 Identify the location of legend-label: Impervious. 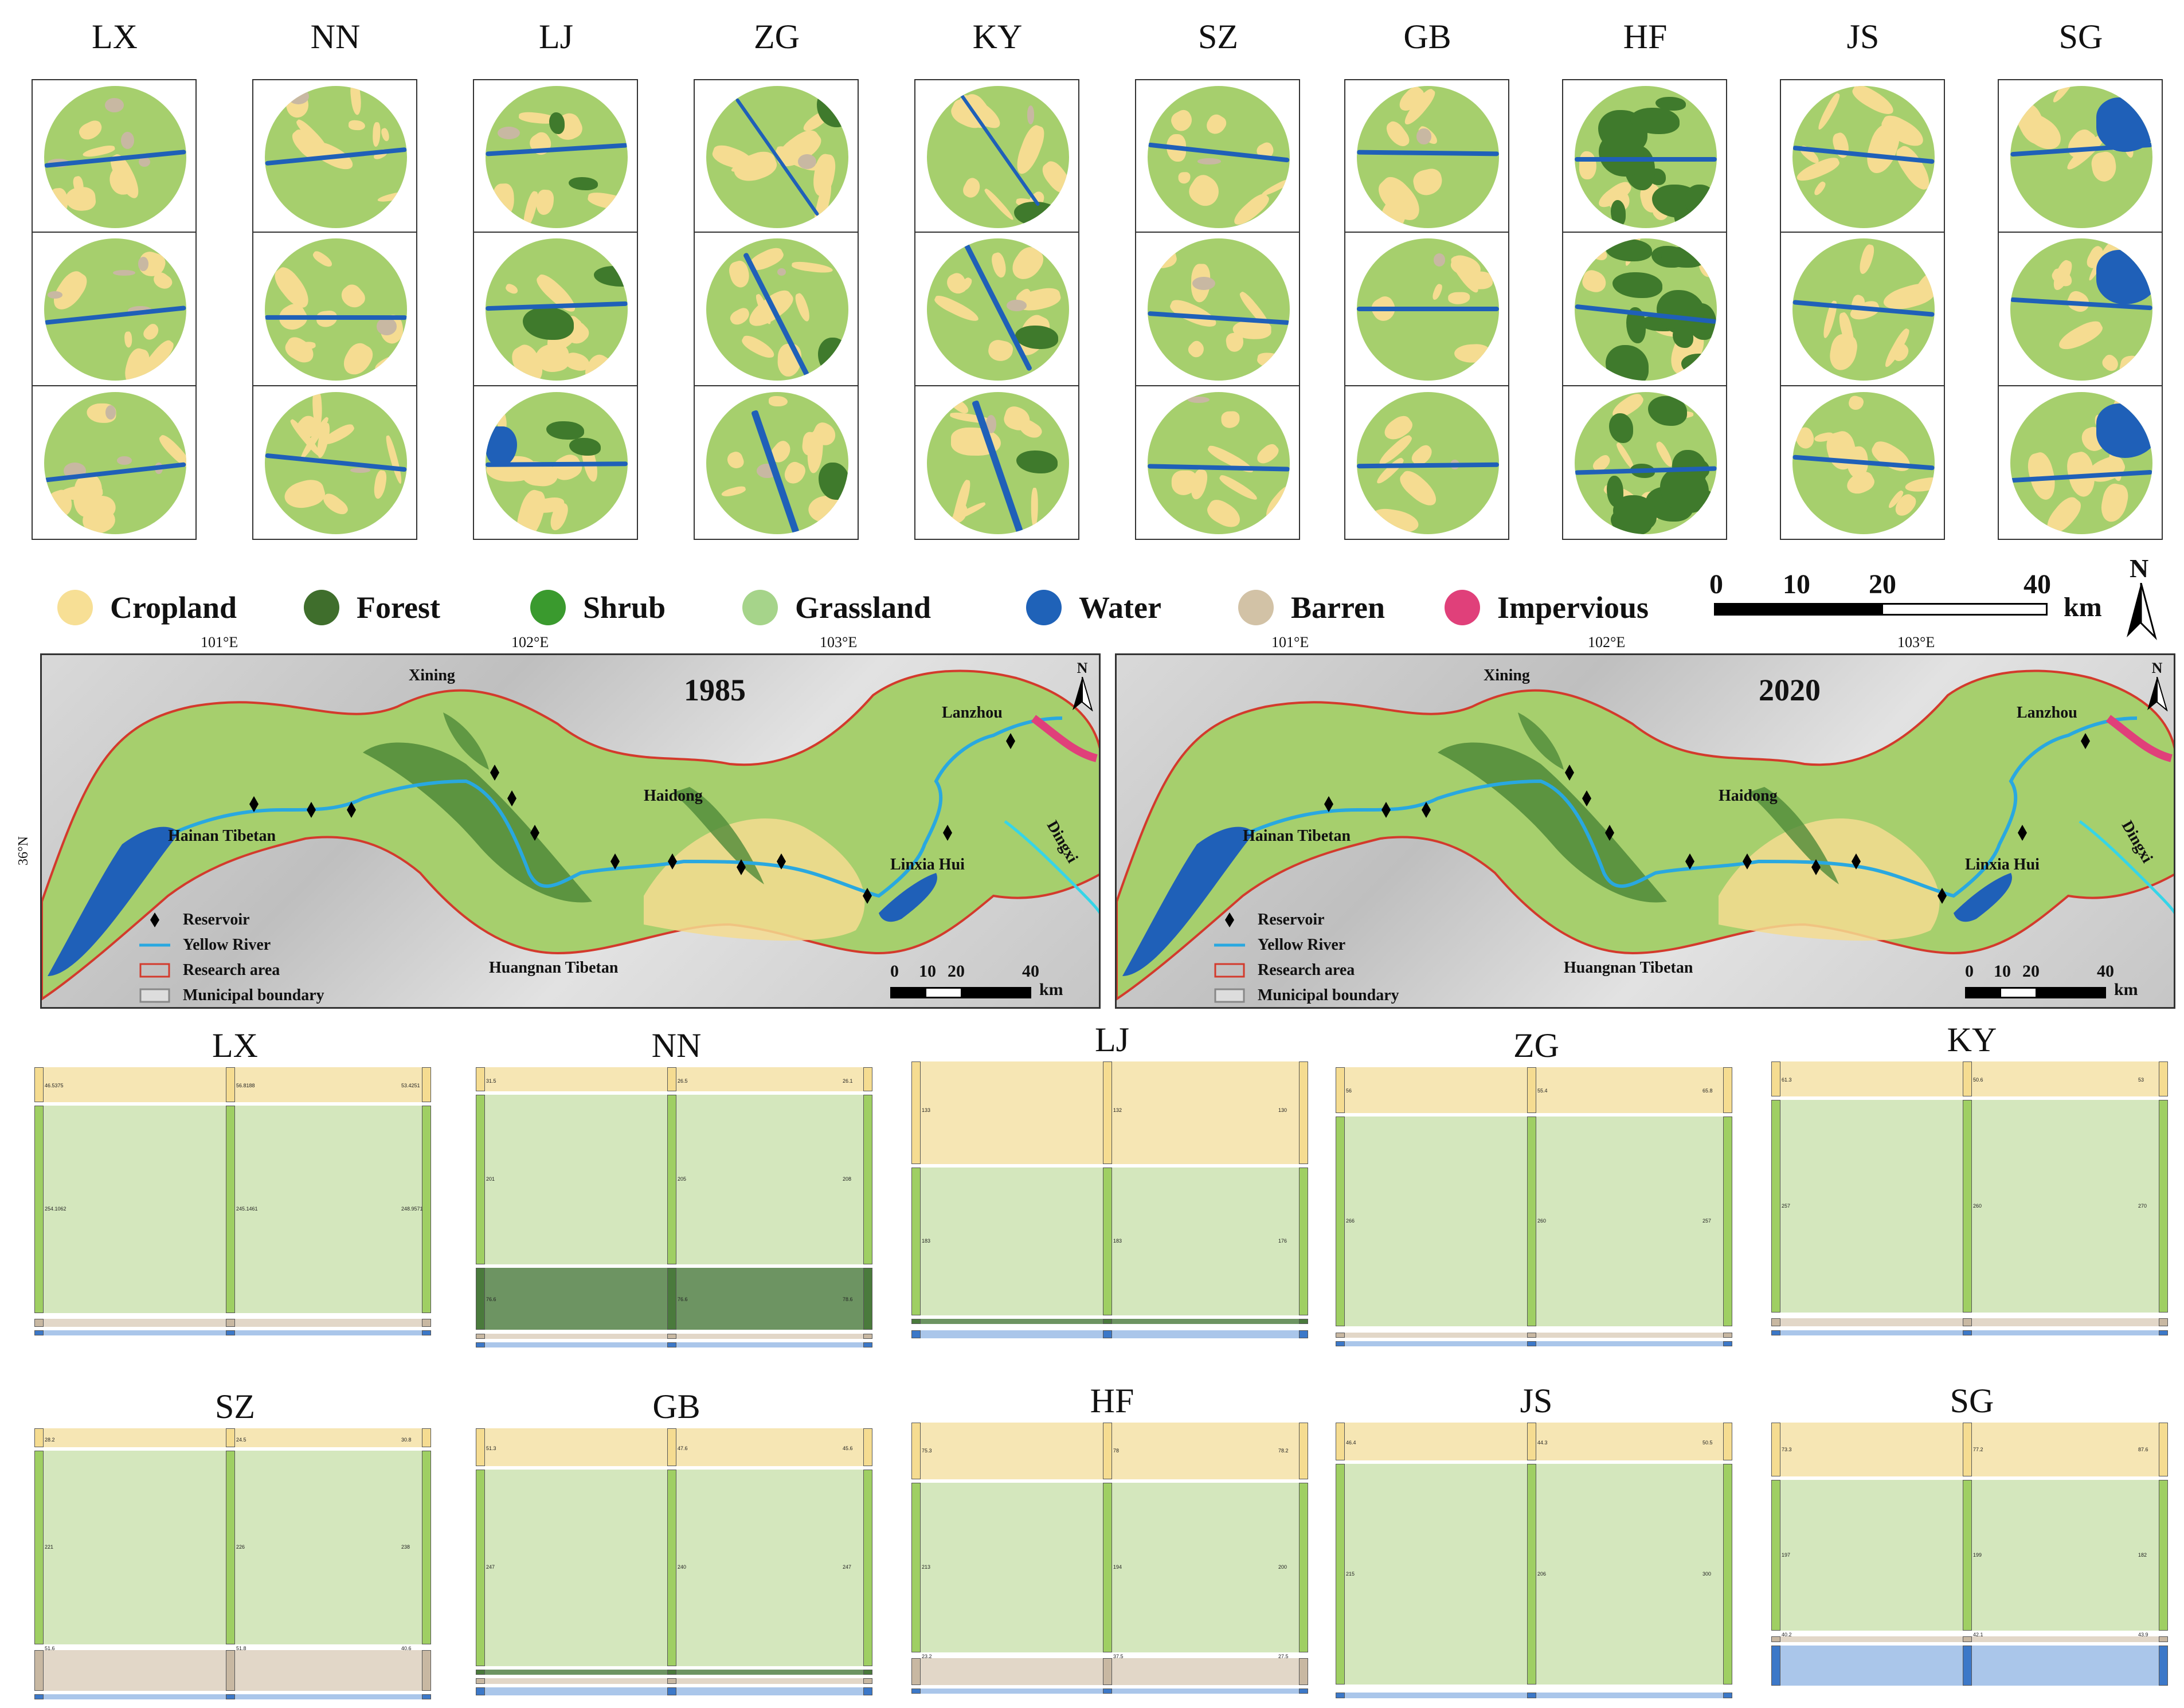
(1573, 607).